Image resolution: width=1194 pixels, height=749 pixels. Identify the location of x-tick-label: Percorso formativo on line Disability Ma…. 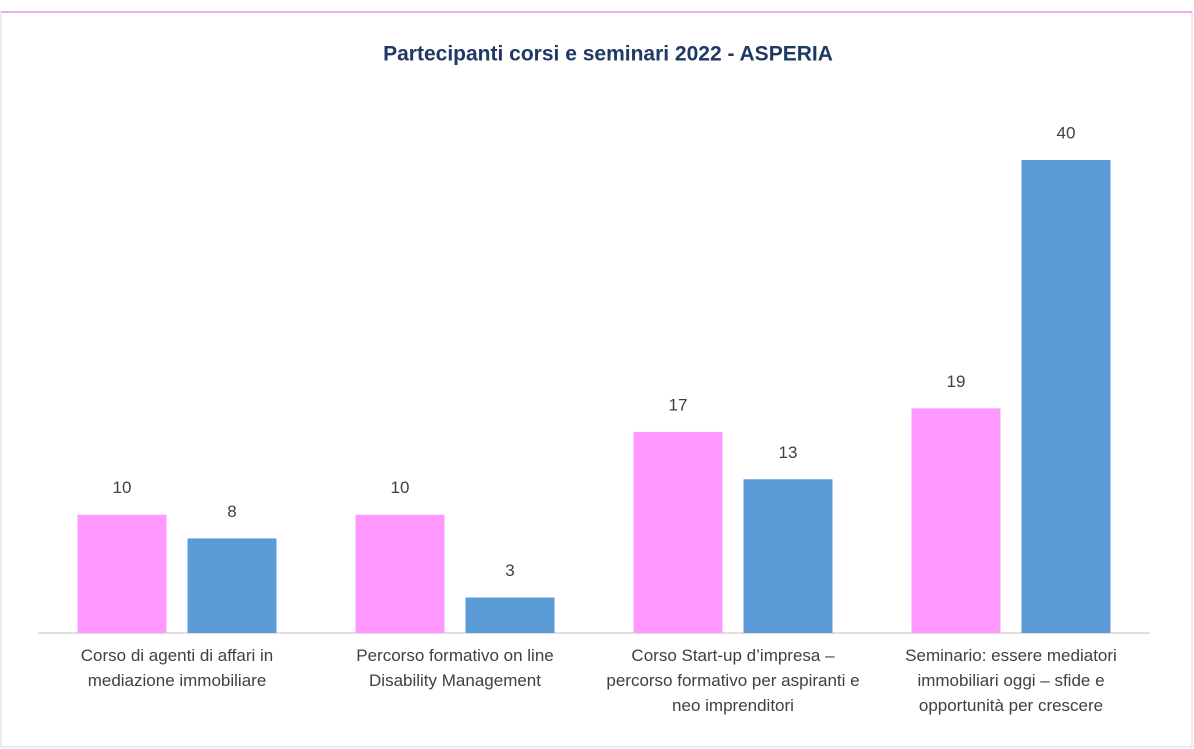
(455, 668).